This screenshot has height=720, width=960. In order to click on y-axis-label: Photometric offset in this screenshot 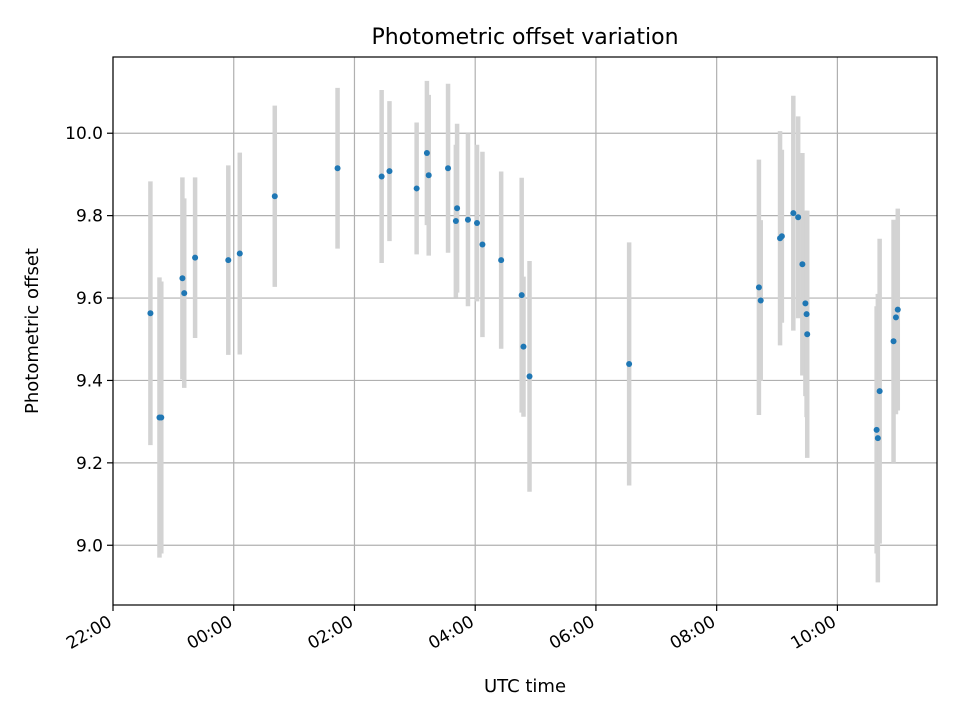, I will do `click(32, 331)`.